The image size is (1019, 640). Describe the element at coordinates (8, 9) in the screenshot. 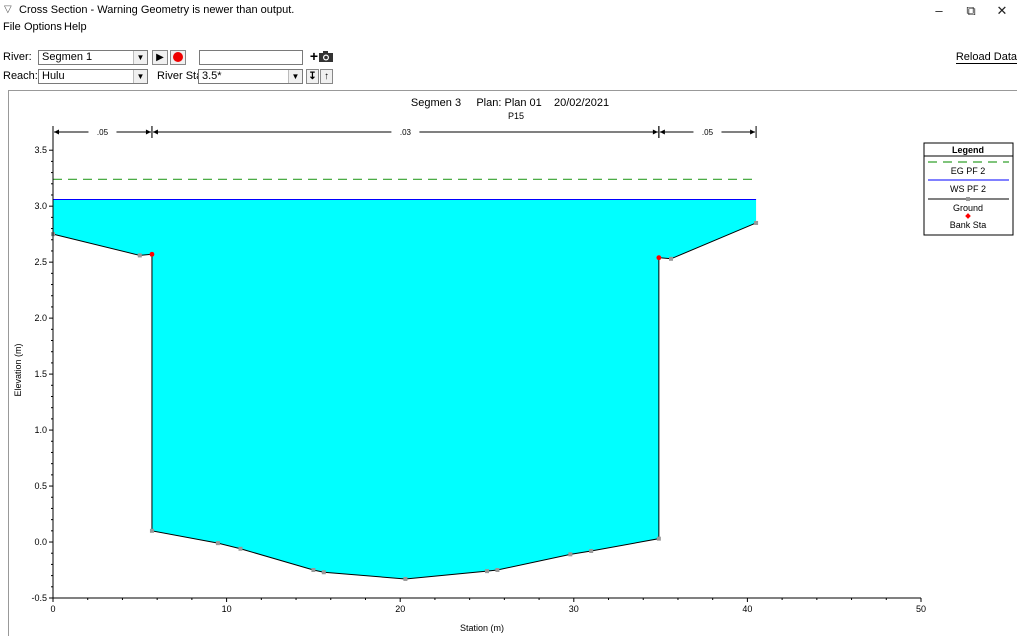

I see `window-menu-icon: ▽` at that location.